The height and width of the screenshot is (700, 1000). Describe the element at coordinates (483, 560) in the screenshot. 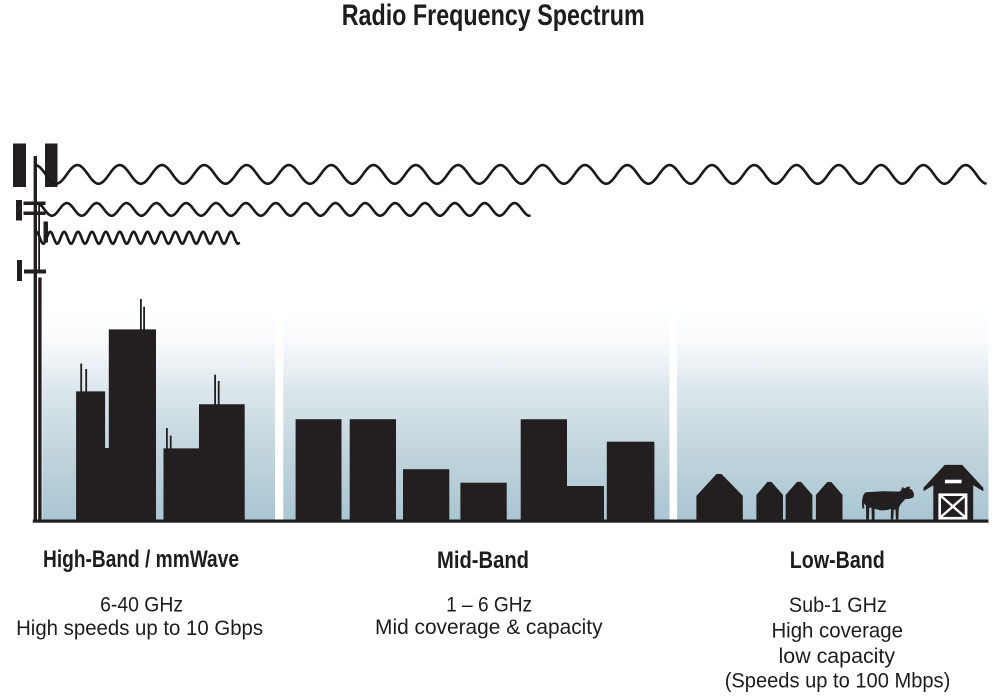

I see `svg-text: Mid-Band` at that location.